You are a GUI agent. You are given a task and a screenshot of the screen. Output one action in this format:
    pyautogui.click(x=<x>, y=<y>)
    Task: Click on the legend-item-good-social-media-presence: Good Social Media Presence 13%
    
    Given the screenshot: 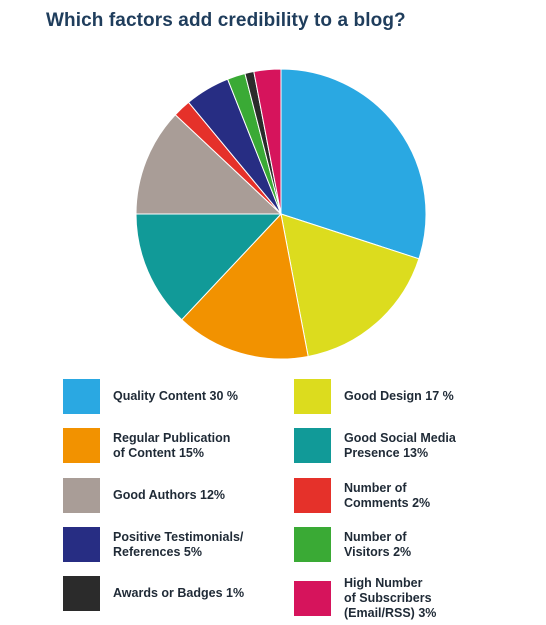 What is the action you would take?
    pyautogui.click(x=375, y=445)
    